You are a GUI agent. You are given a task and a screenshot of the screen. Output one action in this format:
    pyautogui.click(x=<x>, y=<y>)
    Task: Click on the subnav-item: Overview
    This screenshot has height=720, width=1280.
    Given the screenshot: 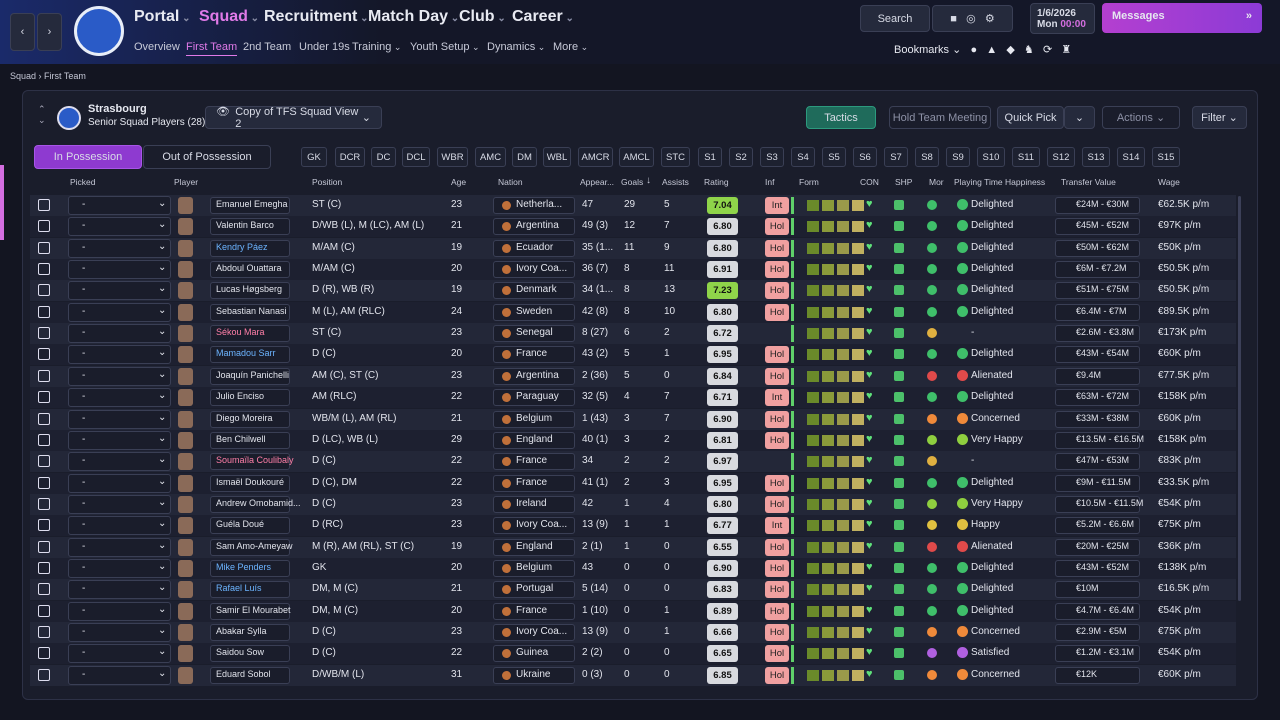 What is the action you would take?
    pyautogui.click(x=157, y=47)
    